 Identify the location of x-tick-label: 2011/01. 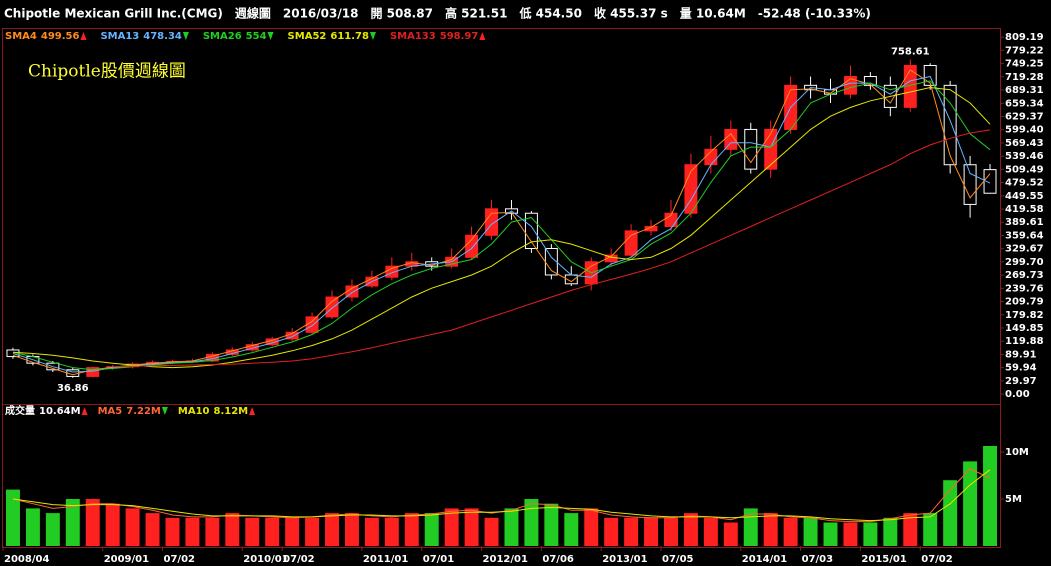
(385, 559).